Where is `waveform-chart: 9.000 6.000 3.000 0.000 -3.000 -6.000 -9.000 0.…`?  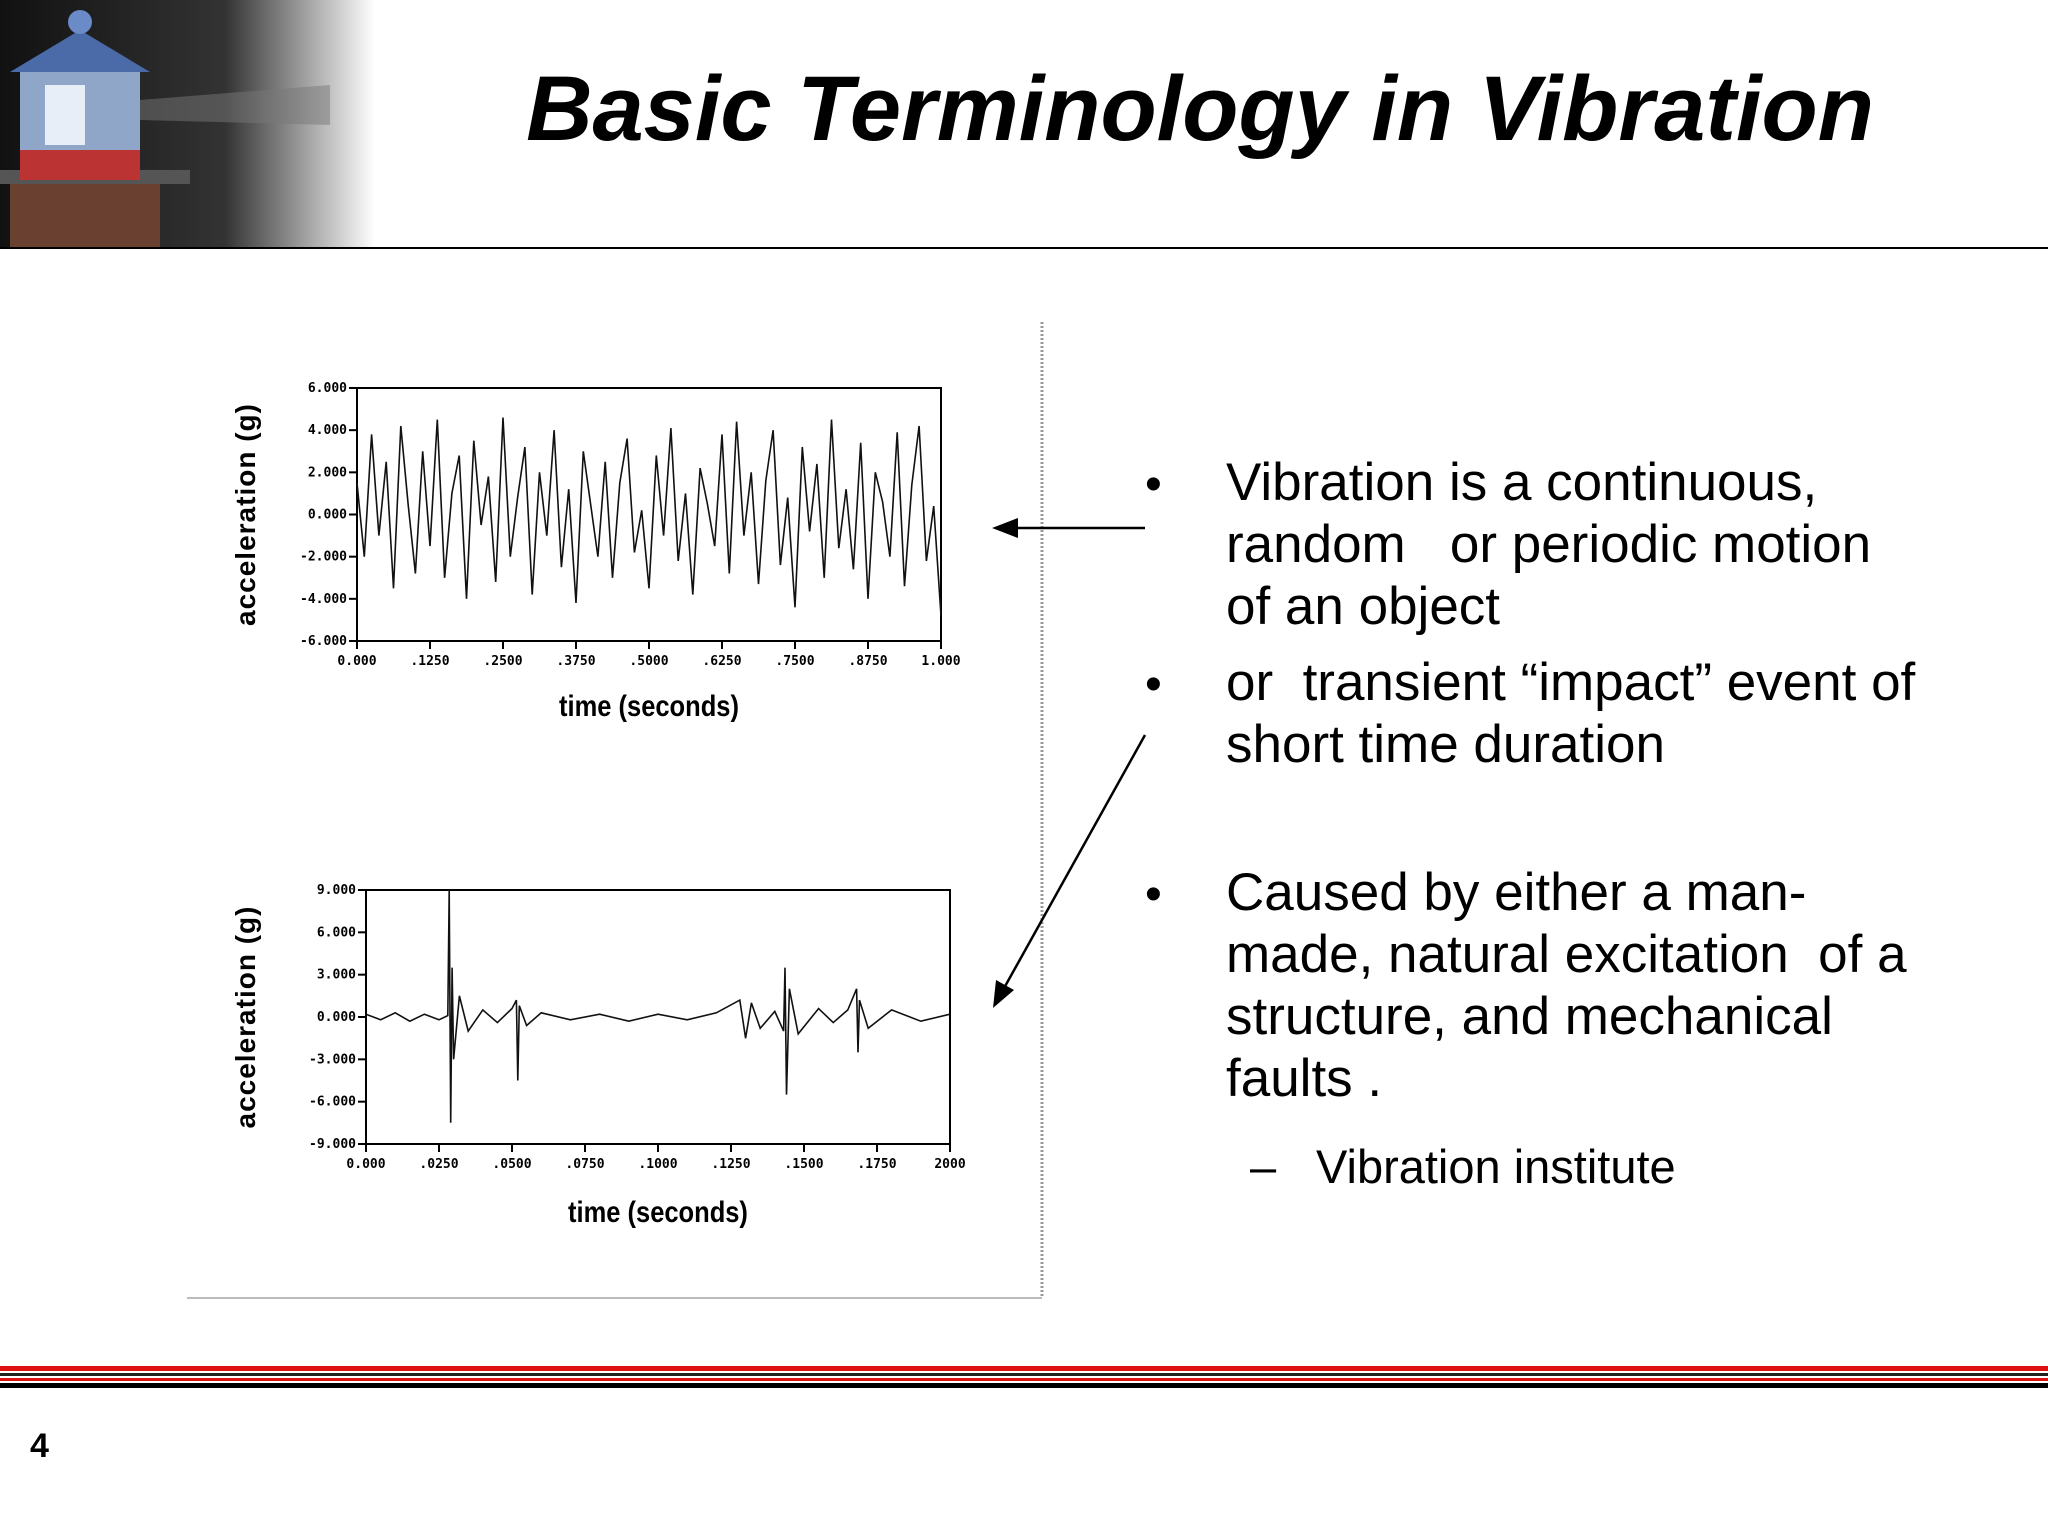 waveform-chart: 9.000 6.000 3.000 0.000 -3.000 -6.000 -9.000 0.… is located at coordinates (598, 1055).